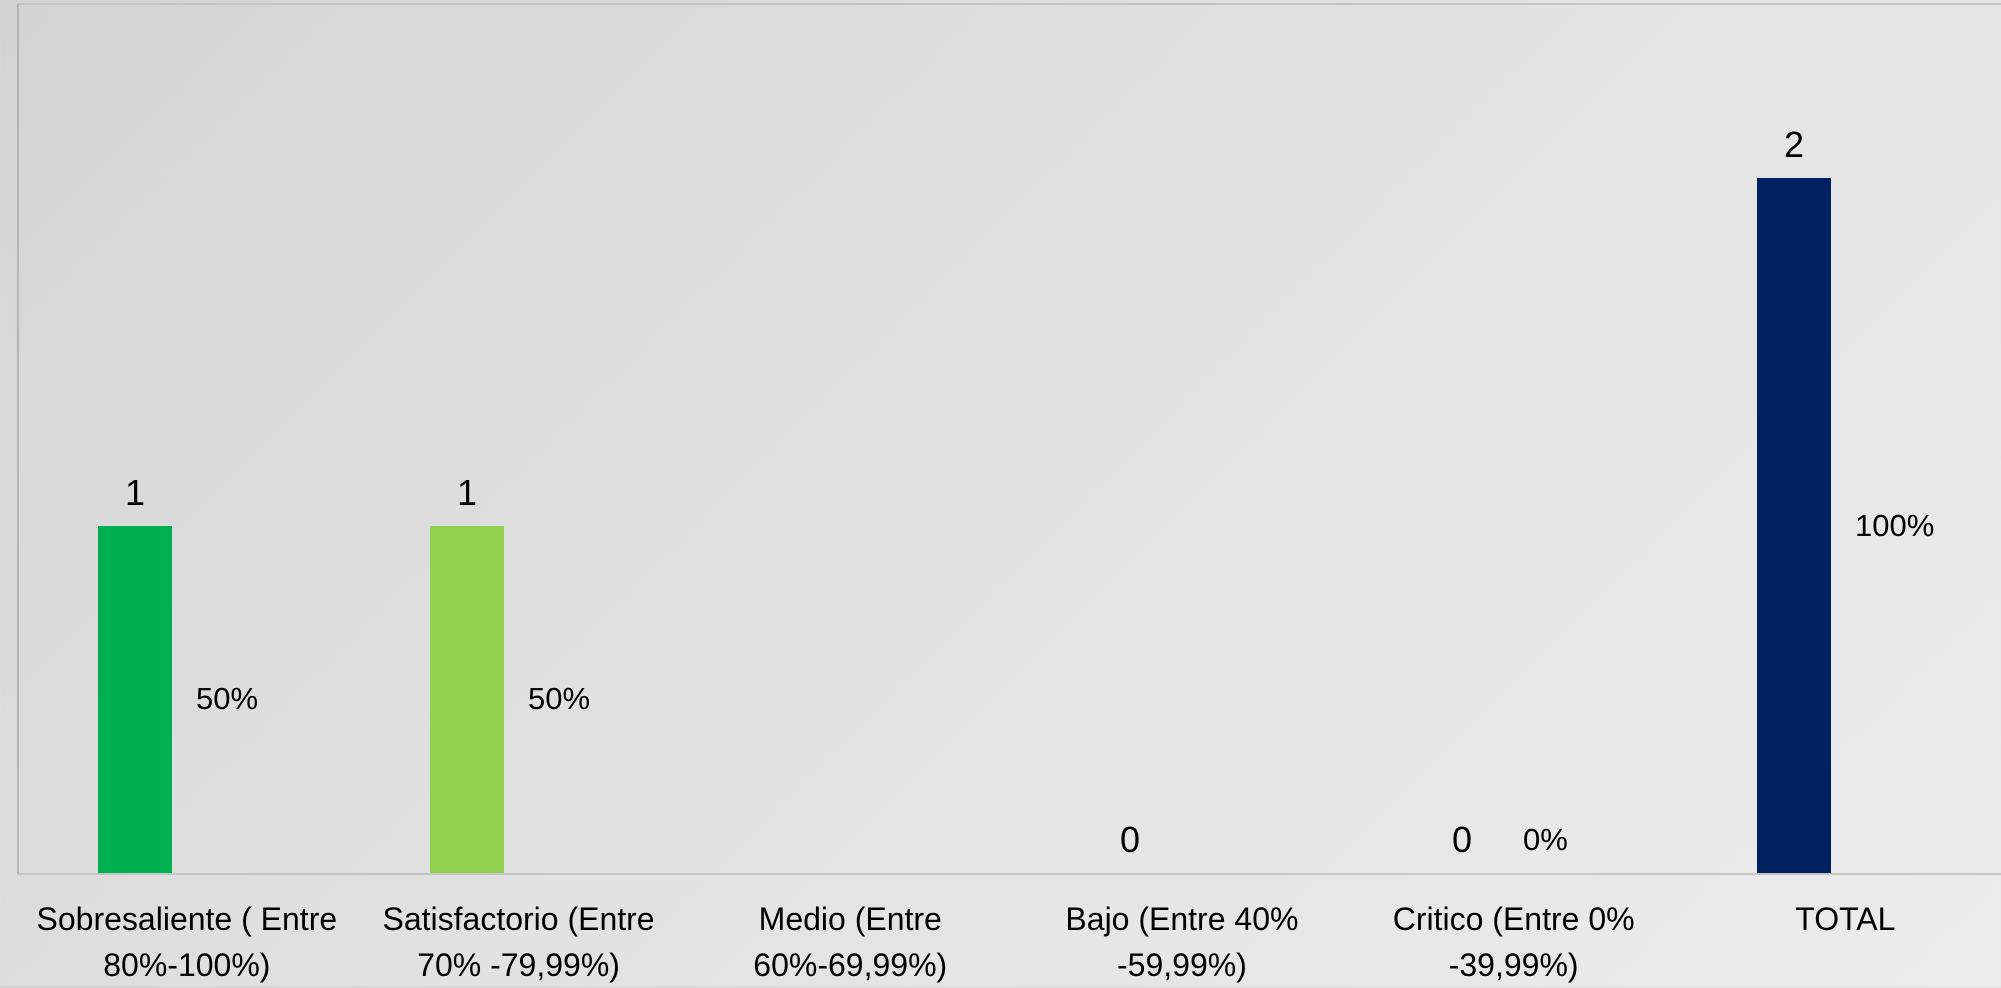 The width and height of the screenshot is (2001, 988). What do you see at coordinates (1513, 942) in the screenshot?
I see `x-tick-label: Critico (Entre 0% -39,99%)` at bounding box center [1513, 942].